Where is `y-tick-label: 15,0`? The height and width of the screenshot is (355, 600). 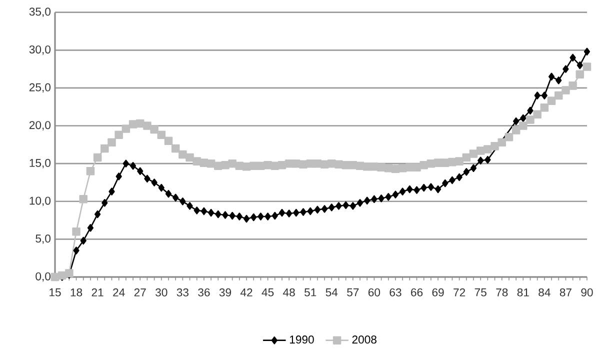 y-tick-label: 15,0 is located at coordinates (40, 163).